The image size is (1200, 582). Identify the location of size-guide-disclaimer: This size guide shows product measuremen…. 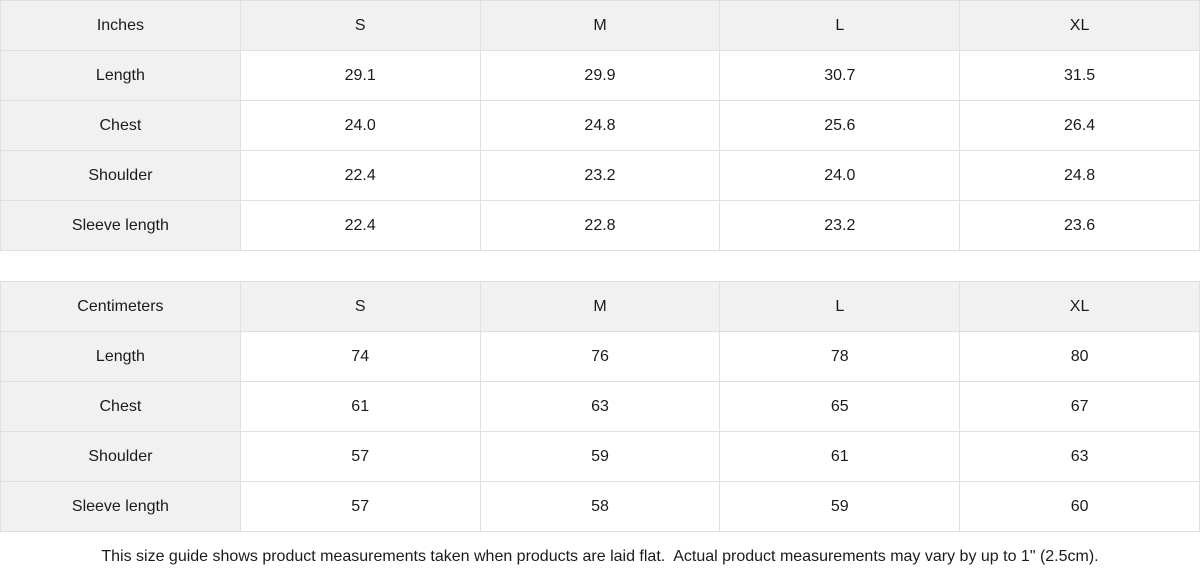
(600, 557).